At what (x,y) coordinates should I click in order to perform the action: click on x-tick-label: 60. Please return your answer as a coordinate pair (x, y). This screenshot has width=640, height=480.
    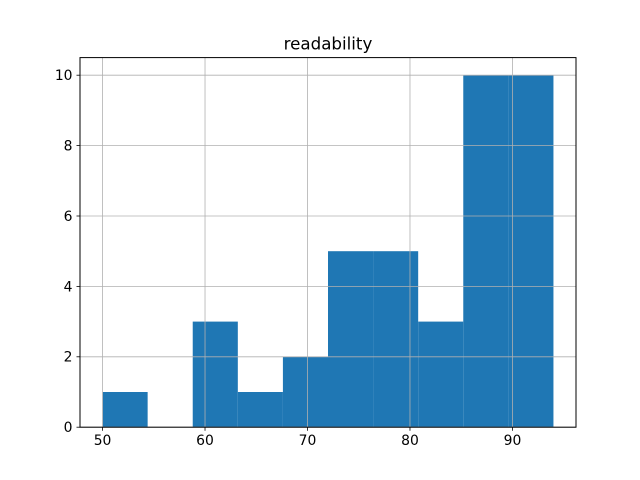
    Looking at the image, I should click on (205, 441).